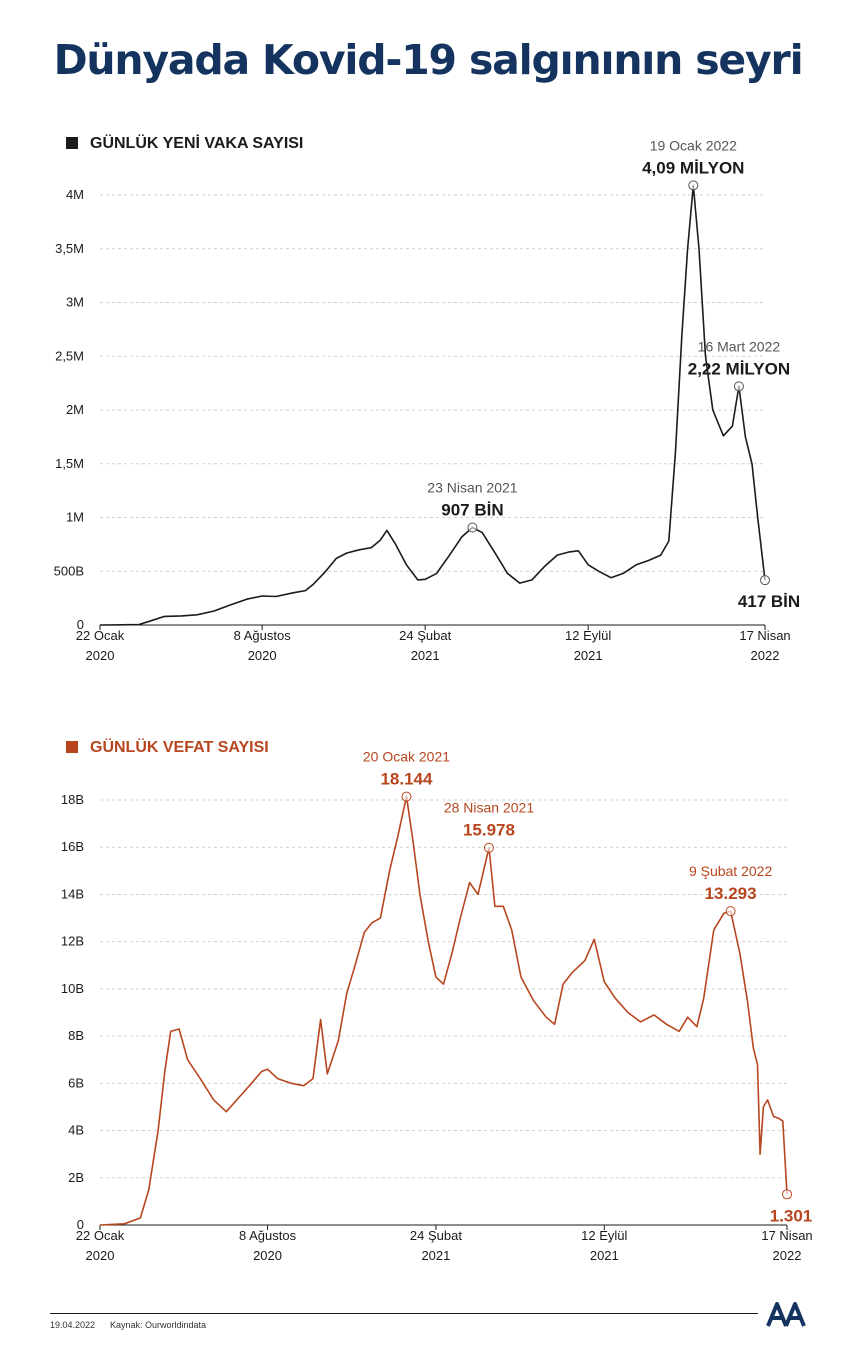  What do you see at coordinates (196, 142) in the screenshot?
I see `chart-title: GÜNLÜK YENİ VAKA SAYISI` at bounding box center [196, 142].